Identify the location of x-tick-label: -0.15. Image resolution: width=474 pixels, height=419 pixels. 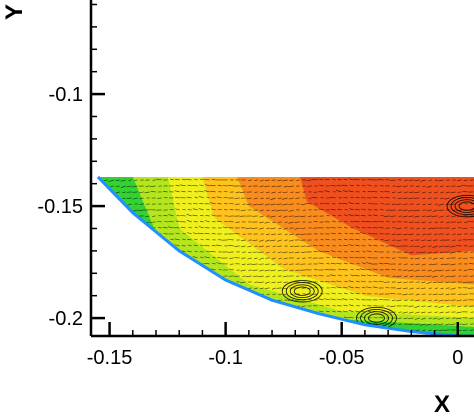
(110, 358).